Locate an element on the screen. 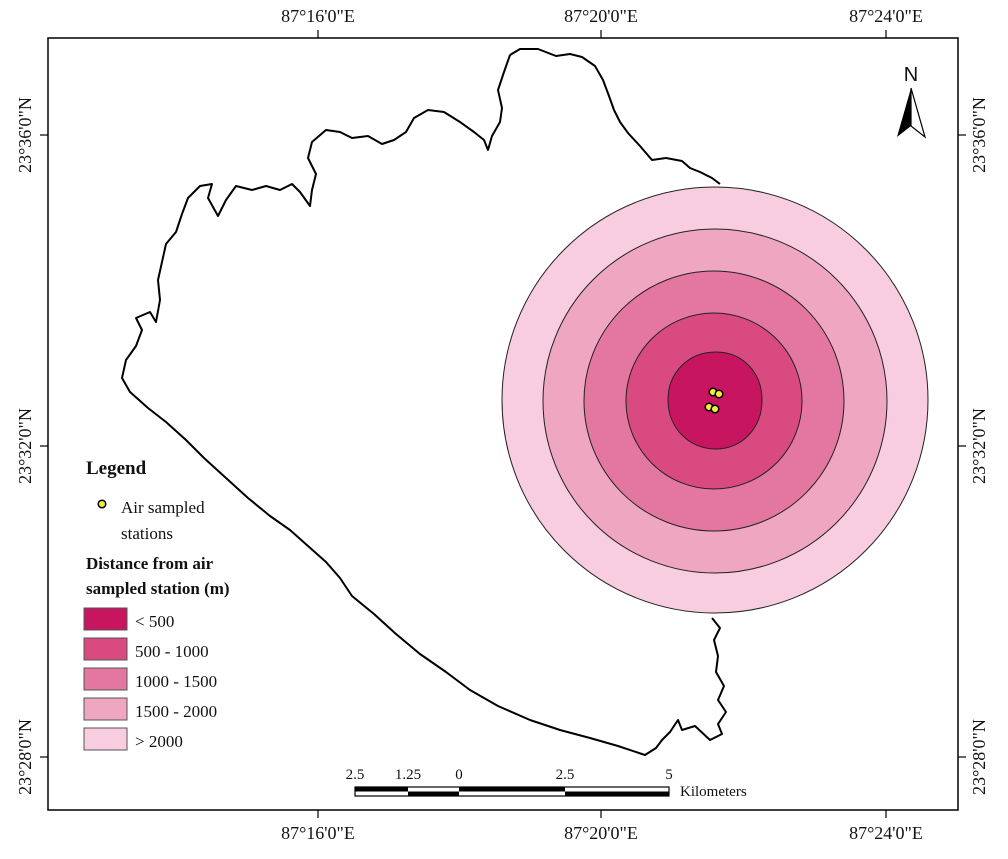 The height and width of the screenshot is (859, 1008). top-label-3: 87°24'0"E is located at coordinates (886, 16).